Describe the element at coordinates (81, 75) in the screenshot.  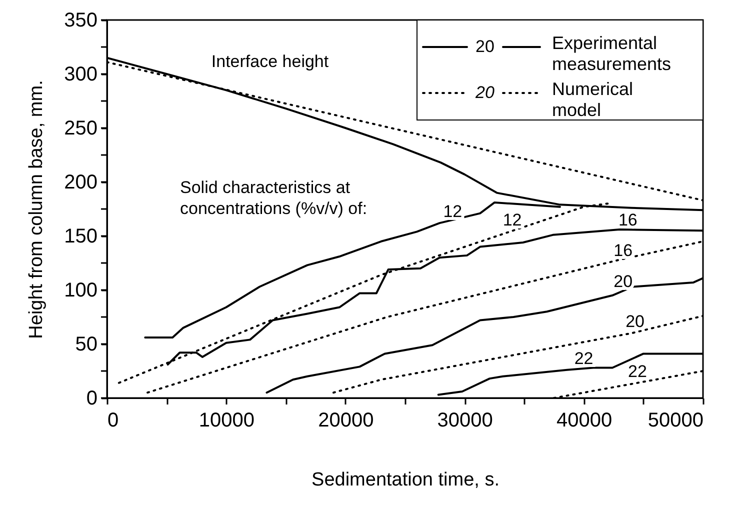
I see `y-tick-label: 300` at that location.